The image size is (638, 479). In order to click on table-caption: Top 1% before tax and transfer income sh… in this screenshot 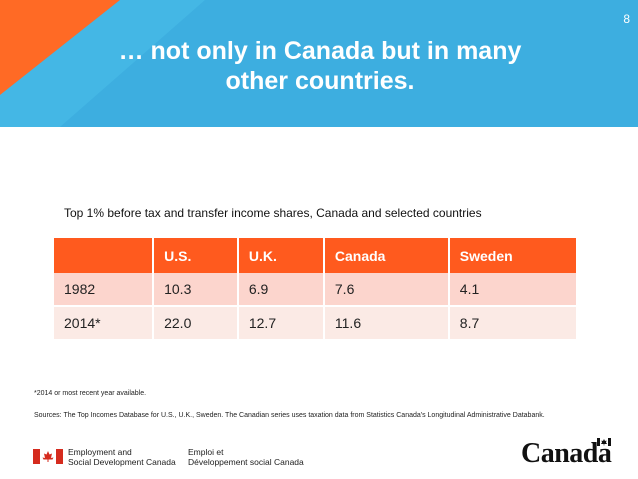, I will do `click(273, 213)`.